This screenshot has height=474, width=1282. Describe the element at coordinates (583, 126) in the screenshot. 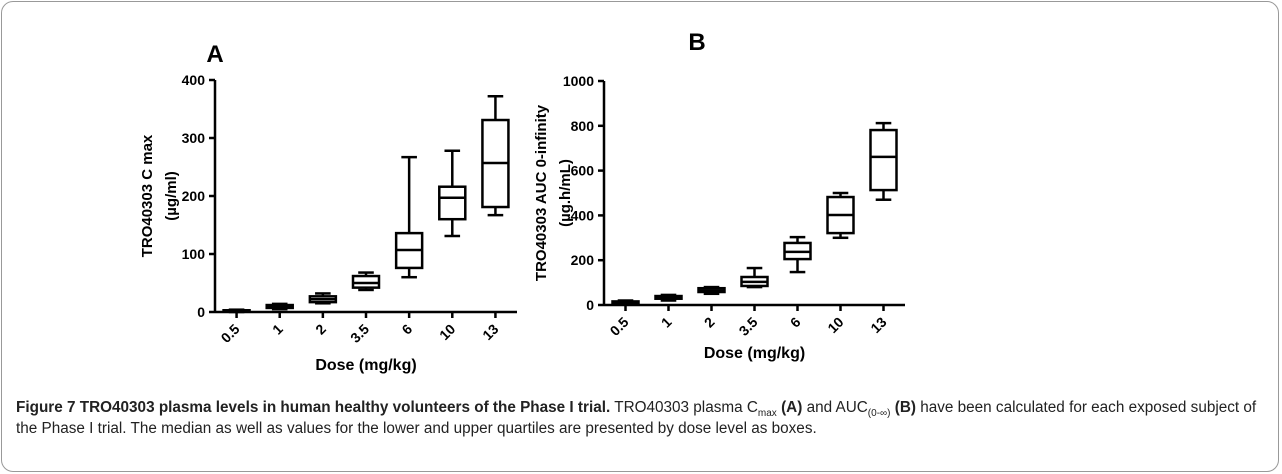

I see `y-tick-label: 800` at that location.